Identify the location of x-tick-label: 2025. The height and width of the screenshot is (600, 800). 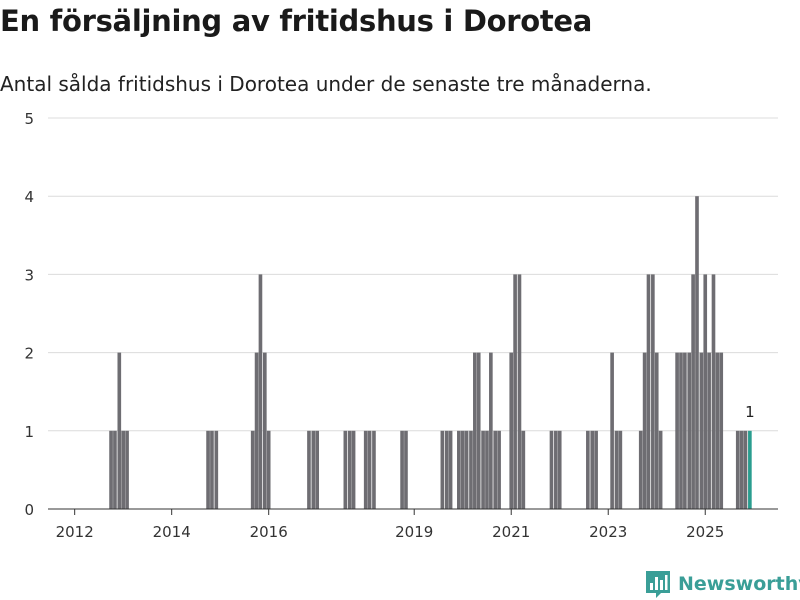
(705, 532).